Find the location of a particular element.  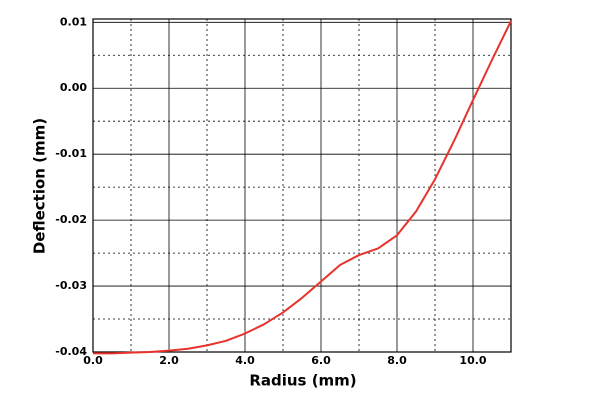

x-tick-label: 0.0 is located at coordinates (93, 360).